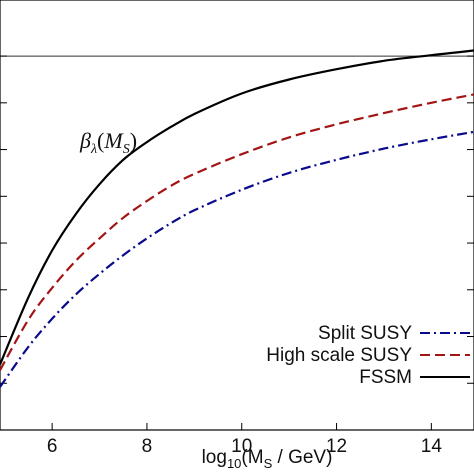 The image size is (474, 474). I want to click on x-tick-label-1: 8, so click(147, 446).